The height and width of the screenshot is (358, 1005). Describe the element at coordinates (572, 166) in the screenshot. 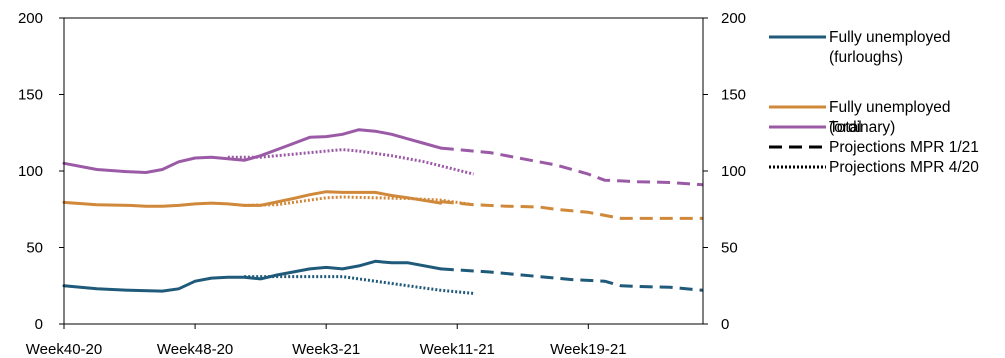

I see `series-line-total_mpr121` at that location.